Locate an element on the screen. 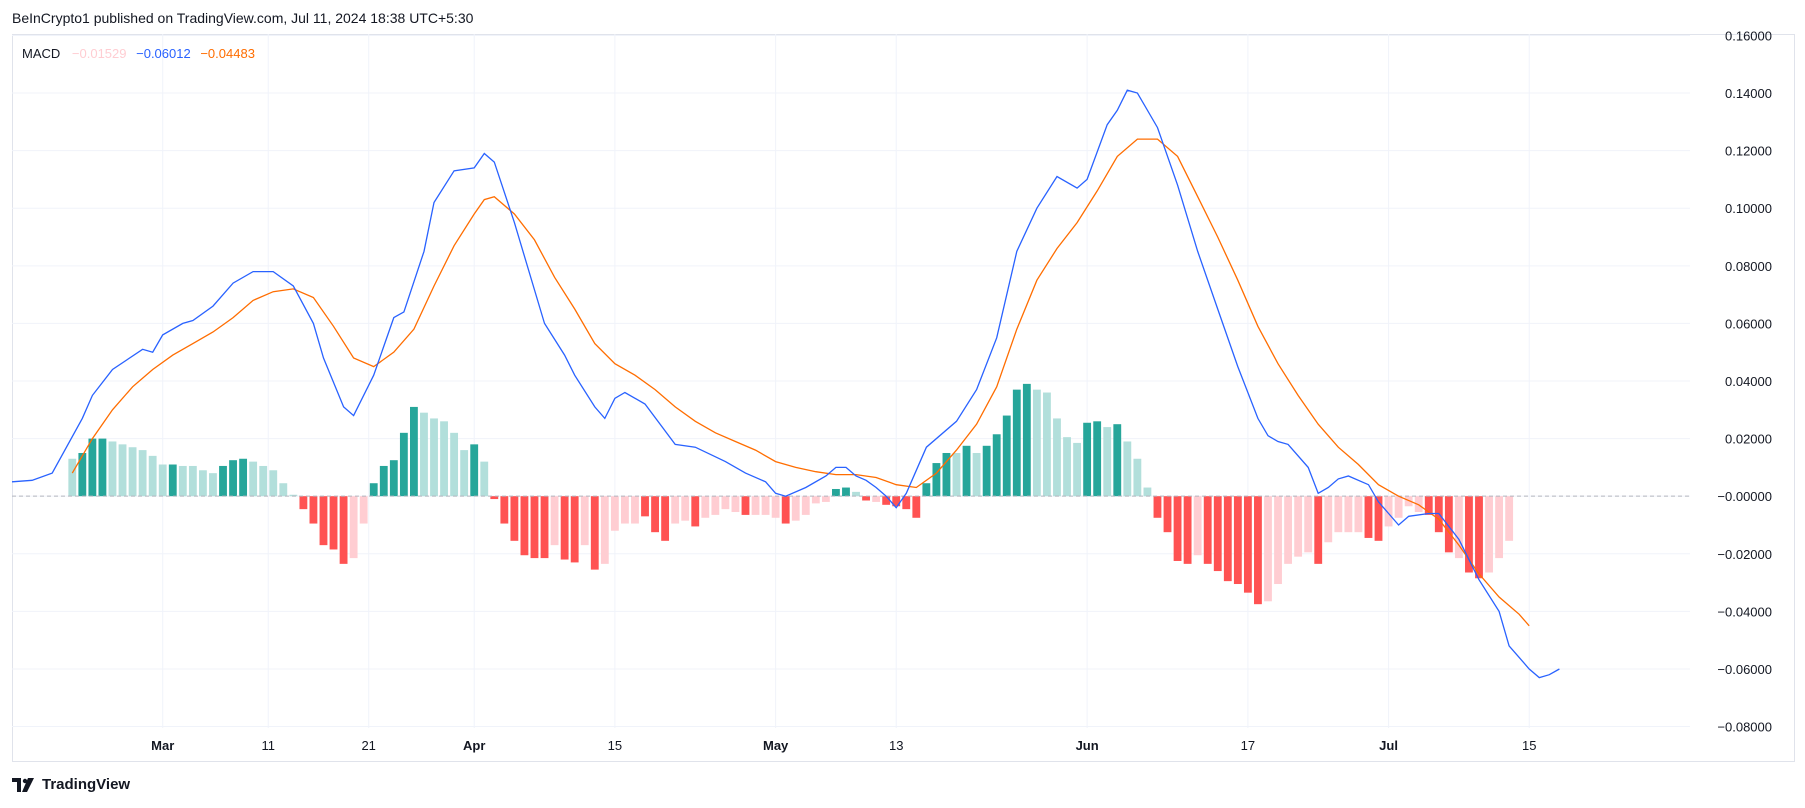 This screenshot has height=808, width=1805. y-tick-label: −0.00000 is located at coordinates (1744, 496).